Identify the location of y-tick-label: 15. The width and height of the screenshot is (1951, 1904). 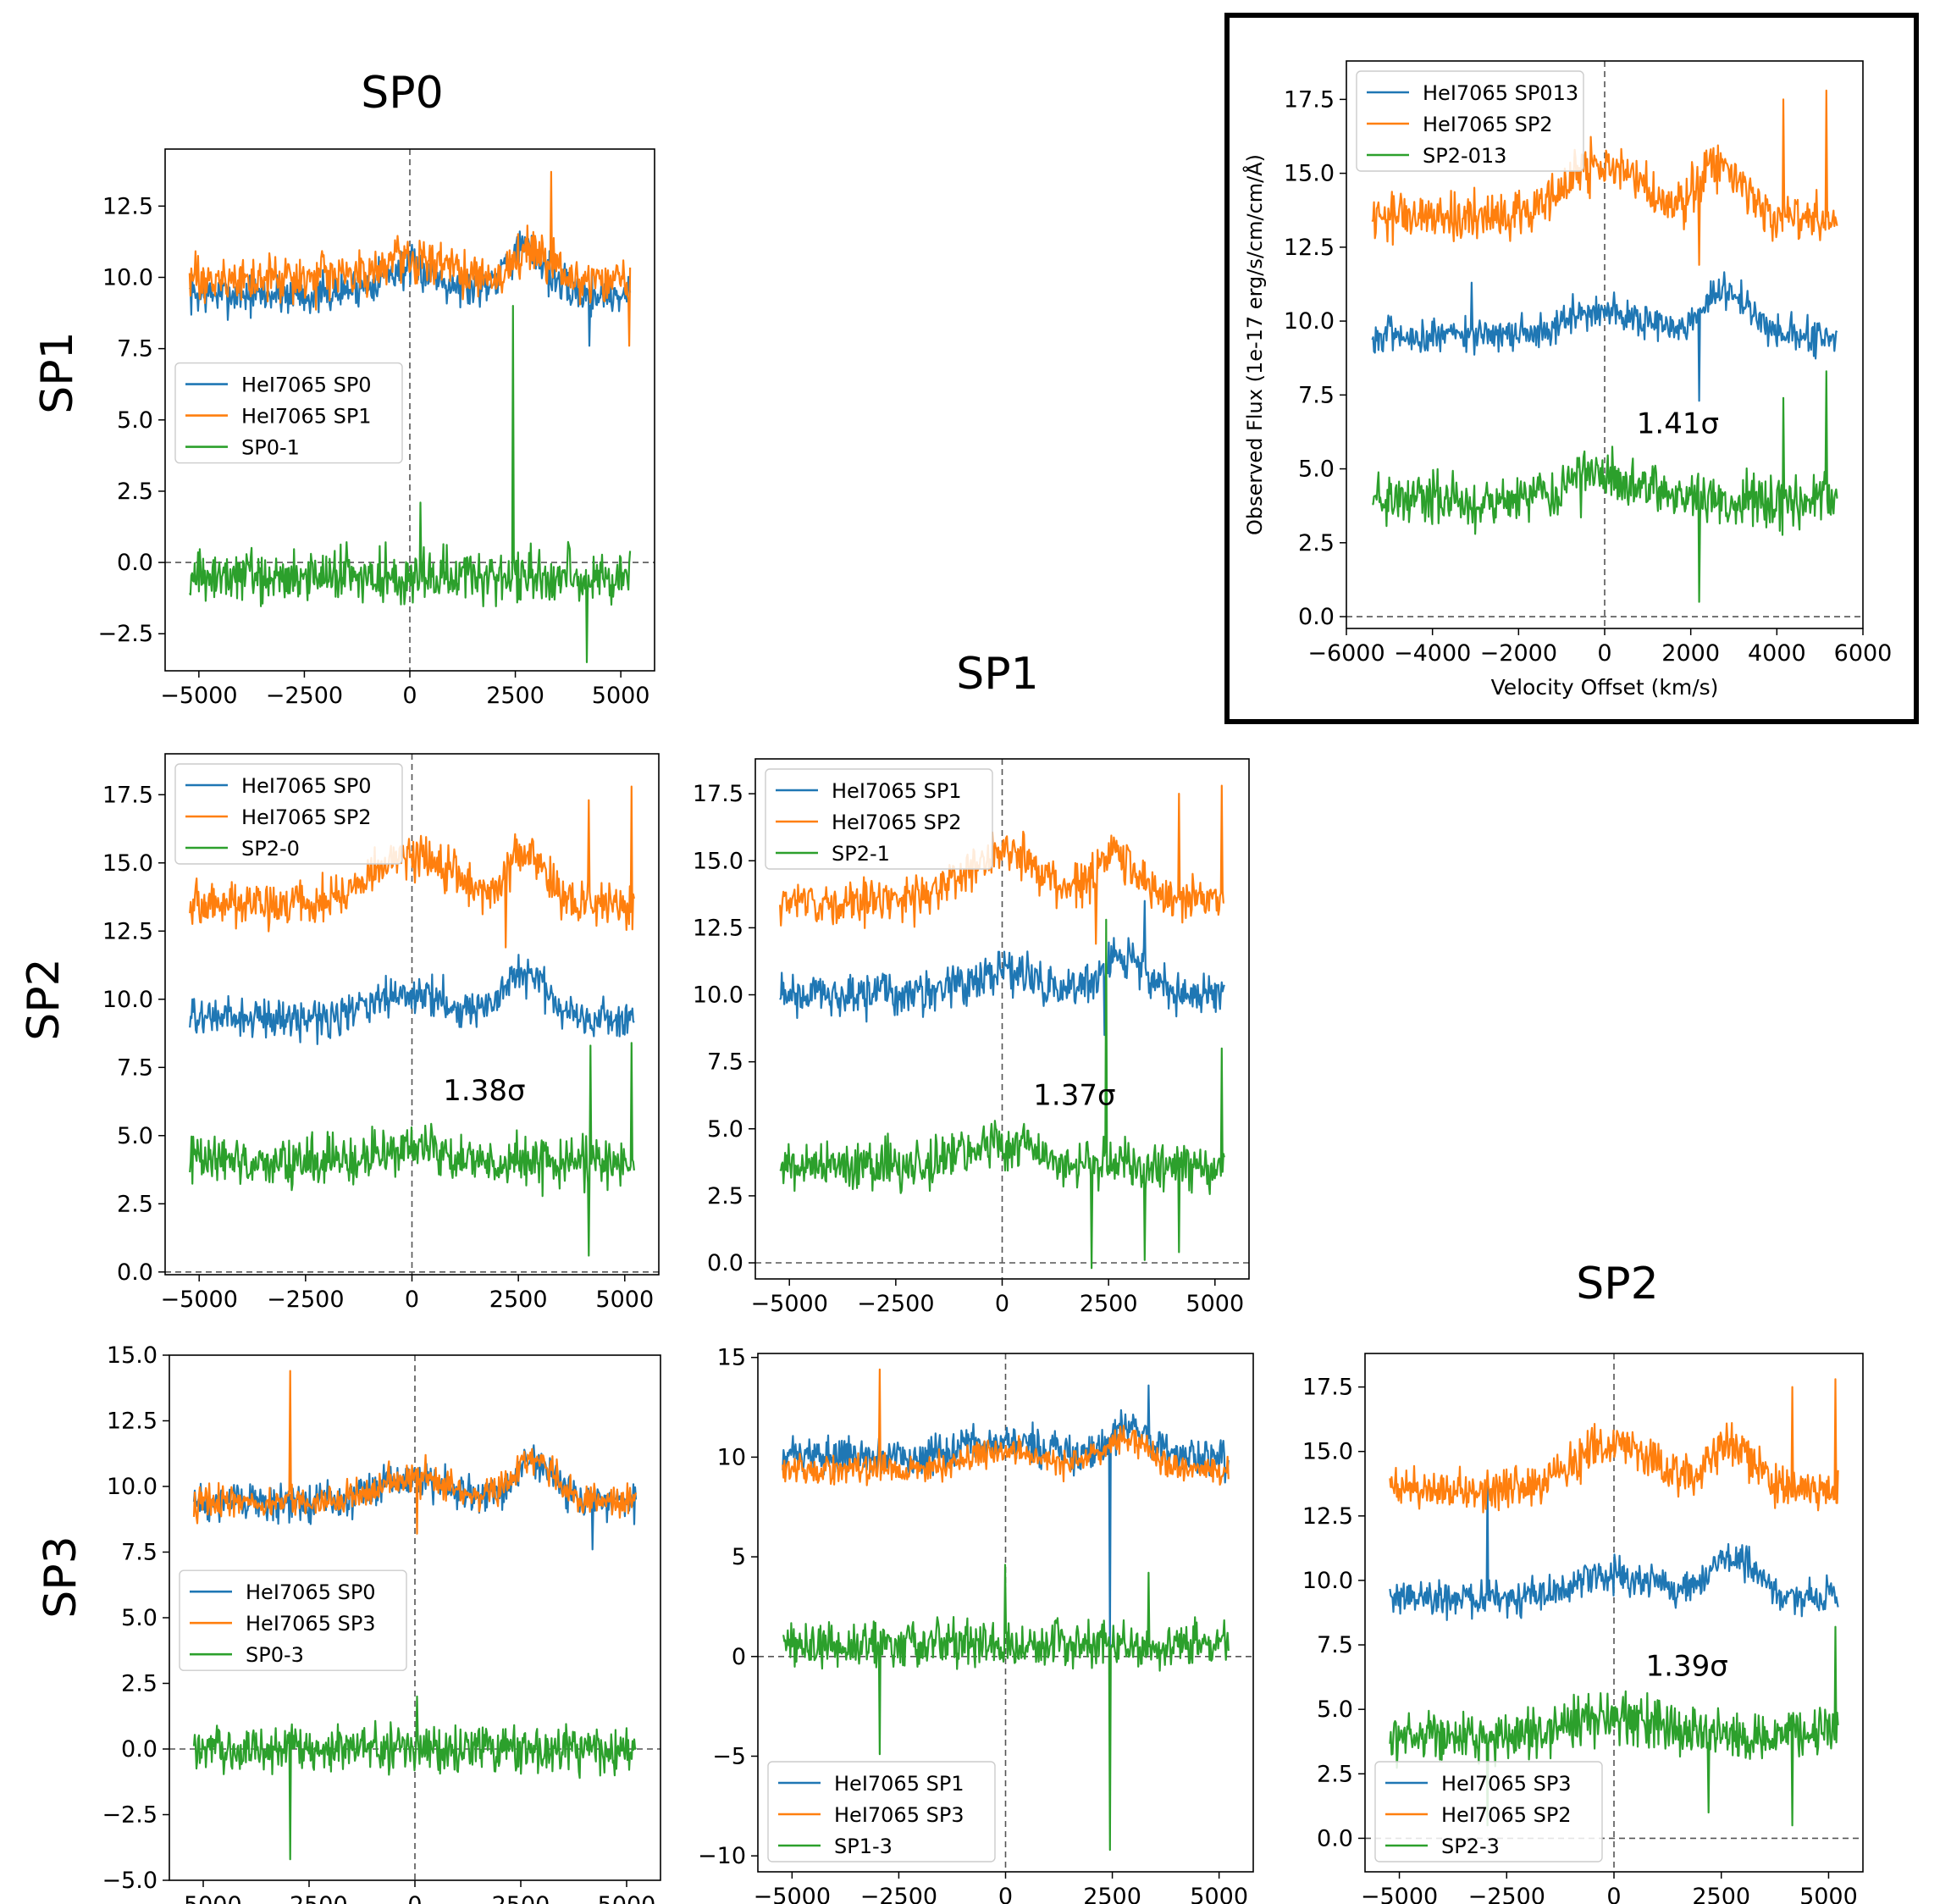
(731, 1358).